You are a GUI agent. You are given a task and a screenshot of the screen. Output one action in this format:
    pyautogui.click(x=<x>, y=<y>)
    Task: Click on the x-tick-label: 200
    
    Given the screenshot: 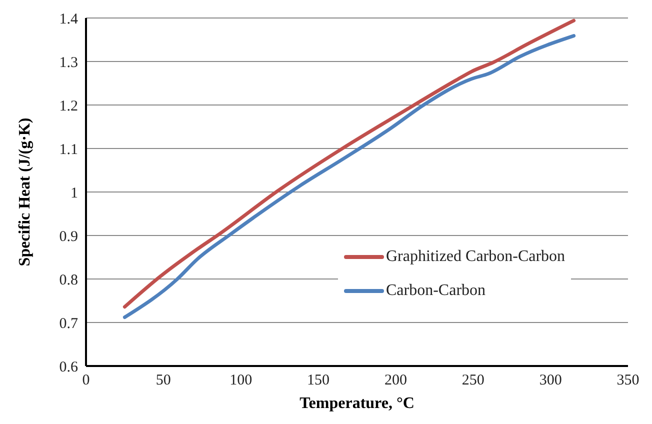 What is the action you would take?
    pyautogui.click(x=395, y=380)
    